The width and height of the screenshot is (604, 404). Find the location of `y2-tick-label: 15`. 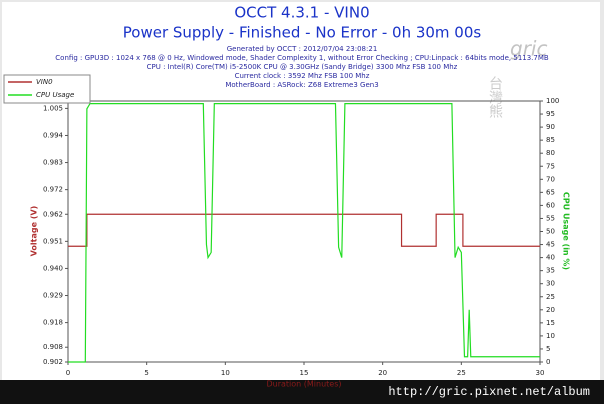

y2-tick-label: 15 is located at coordinates (550, 323).